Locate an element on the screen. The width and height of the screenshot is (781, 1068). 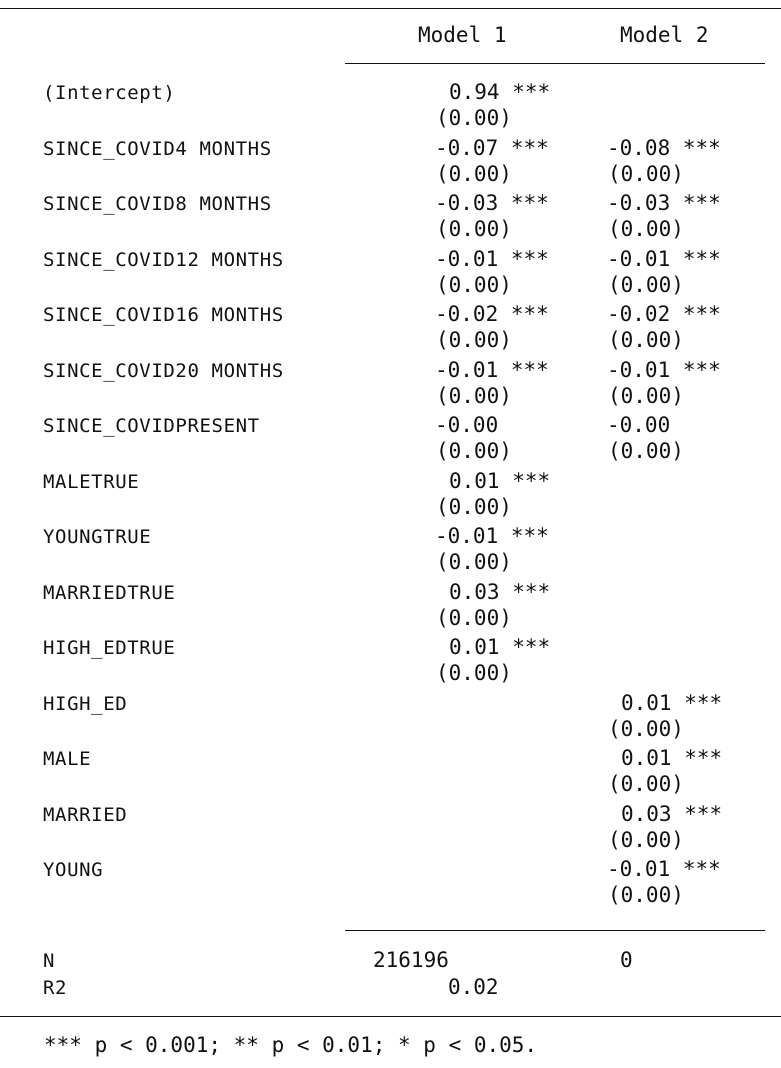
row-label: SINCE_COVID16 MONTHS is located at coordinates (163, 315).